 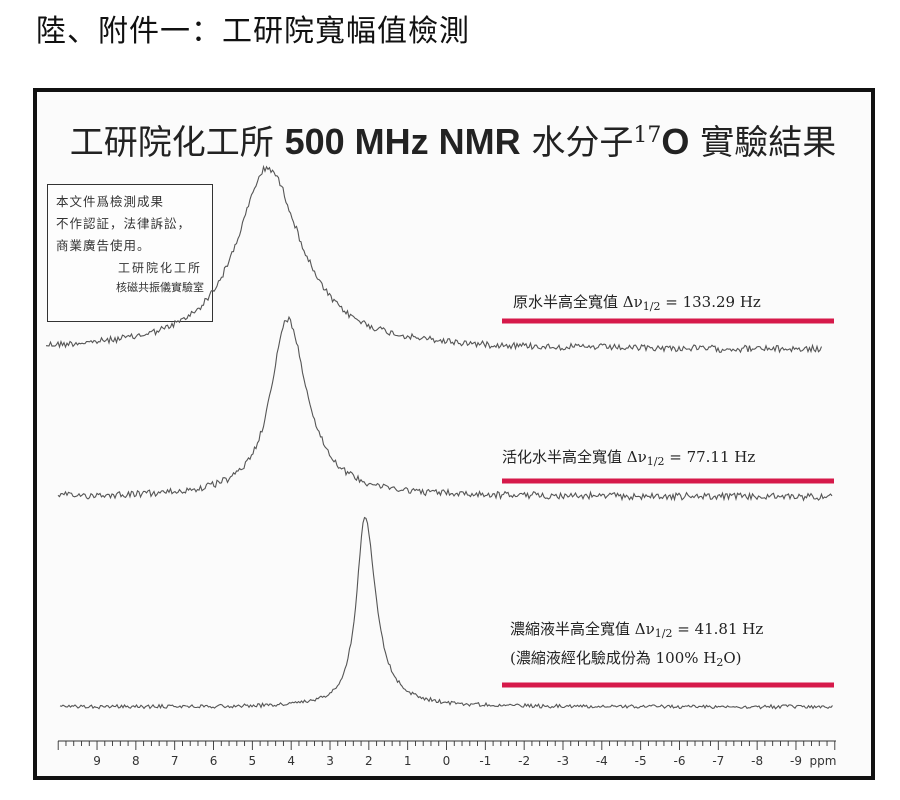 I want to click on figure-title: 工研院化工所 500 MHz NMR 水分子17O 實驗結果, so click(x=453, y=139).